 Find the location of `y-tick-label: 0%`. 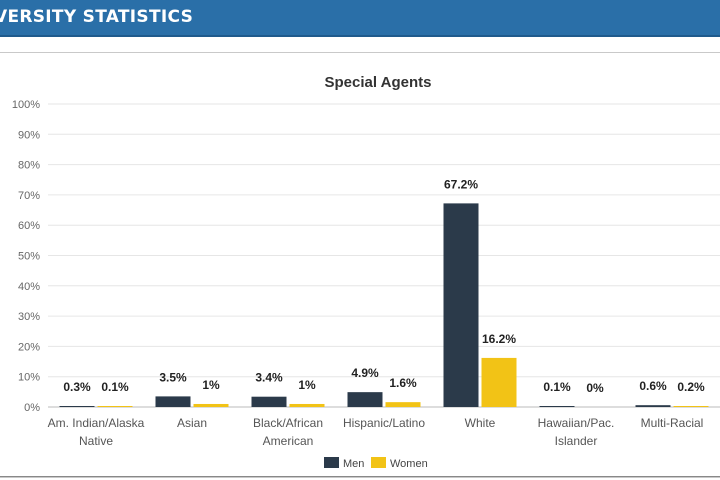

y-tick-label: 0% is located at coordinates (32, 408).